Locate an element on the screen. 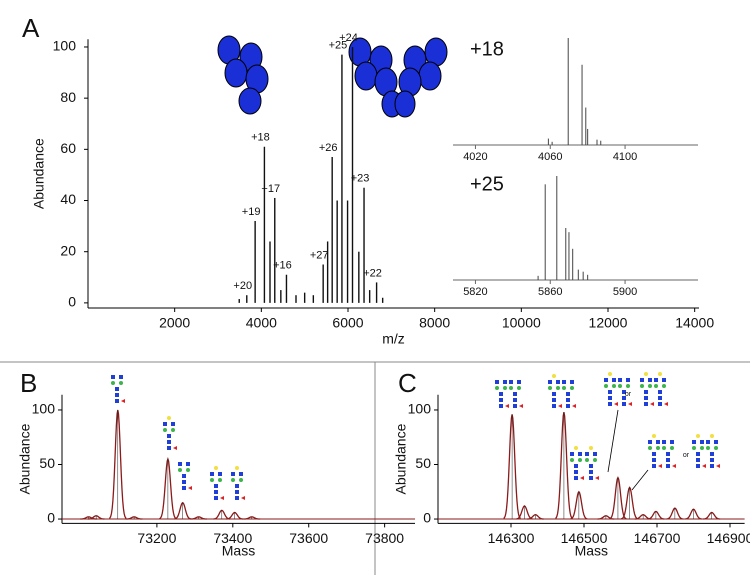  x-tick-label: 146500 is located at coordinates (584, 538).